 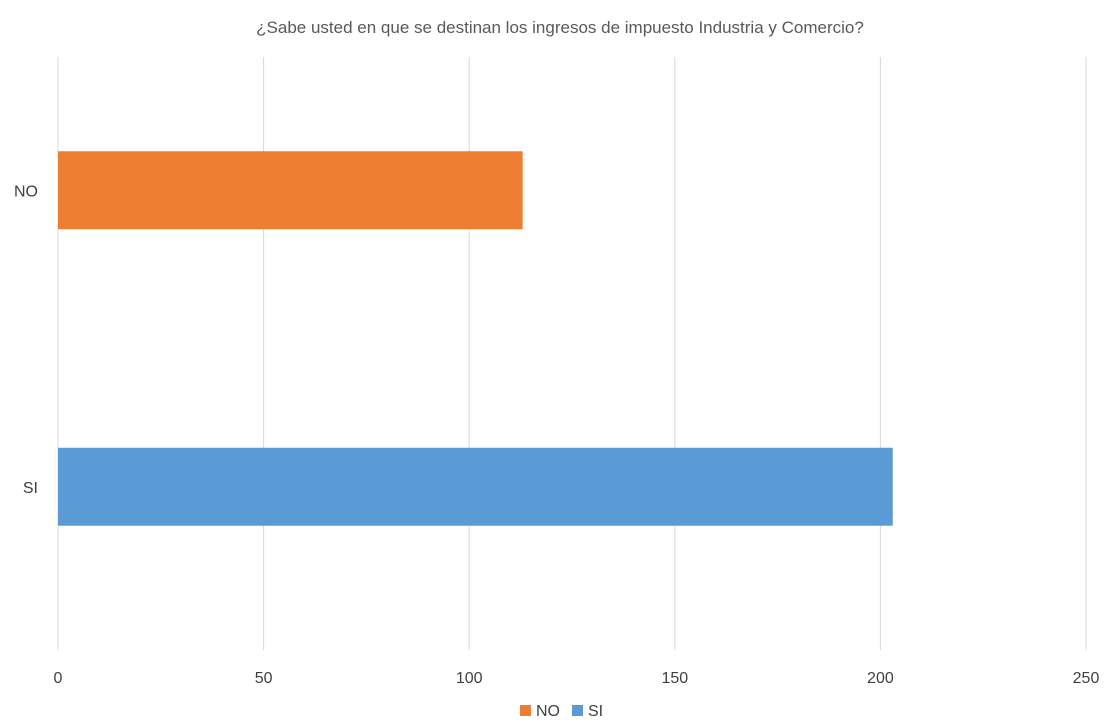 I want to click on legend: NO SI, so click(x=561, y=711).